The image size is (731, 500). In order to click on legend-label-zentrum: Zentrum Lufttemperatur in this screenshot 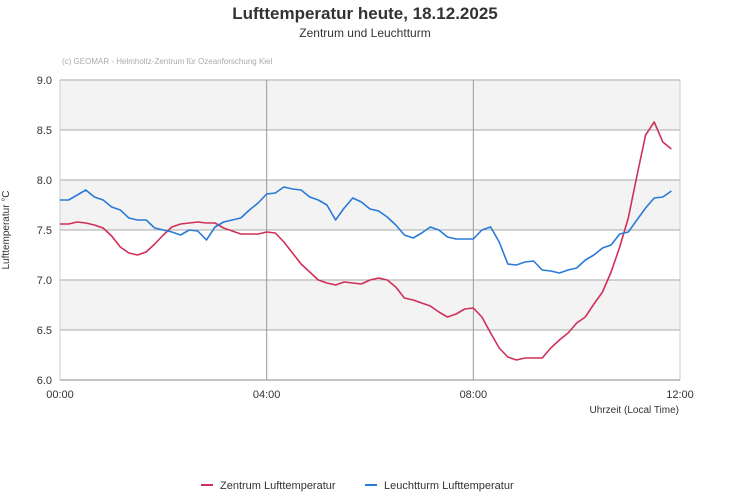, I will do `click(278, 486)`.